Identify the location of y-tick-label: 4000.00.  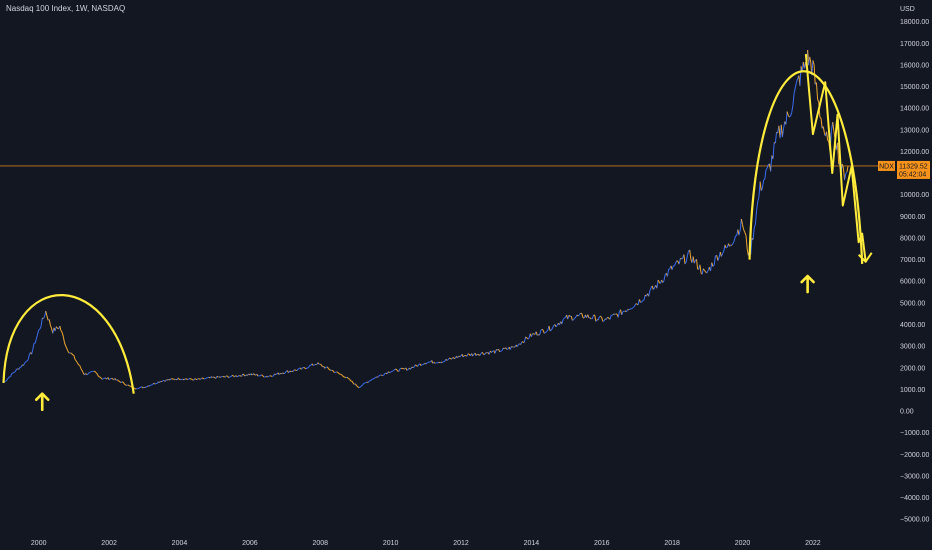
(912, 325).